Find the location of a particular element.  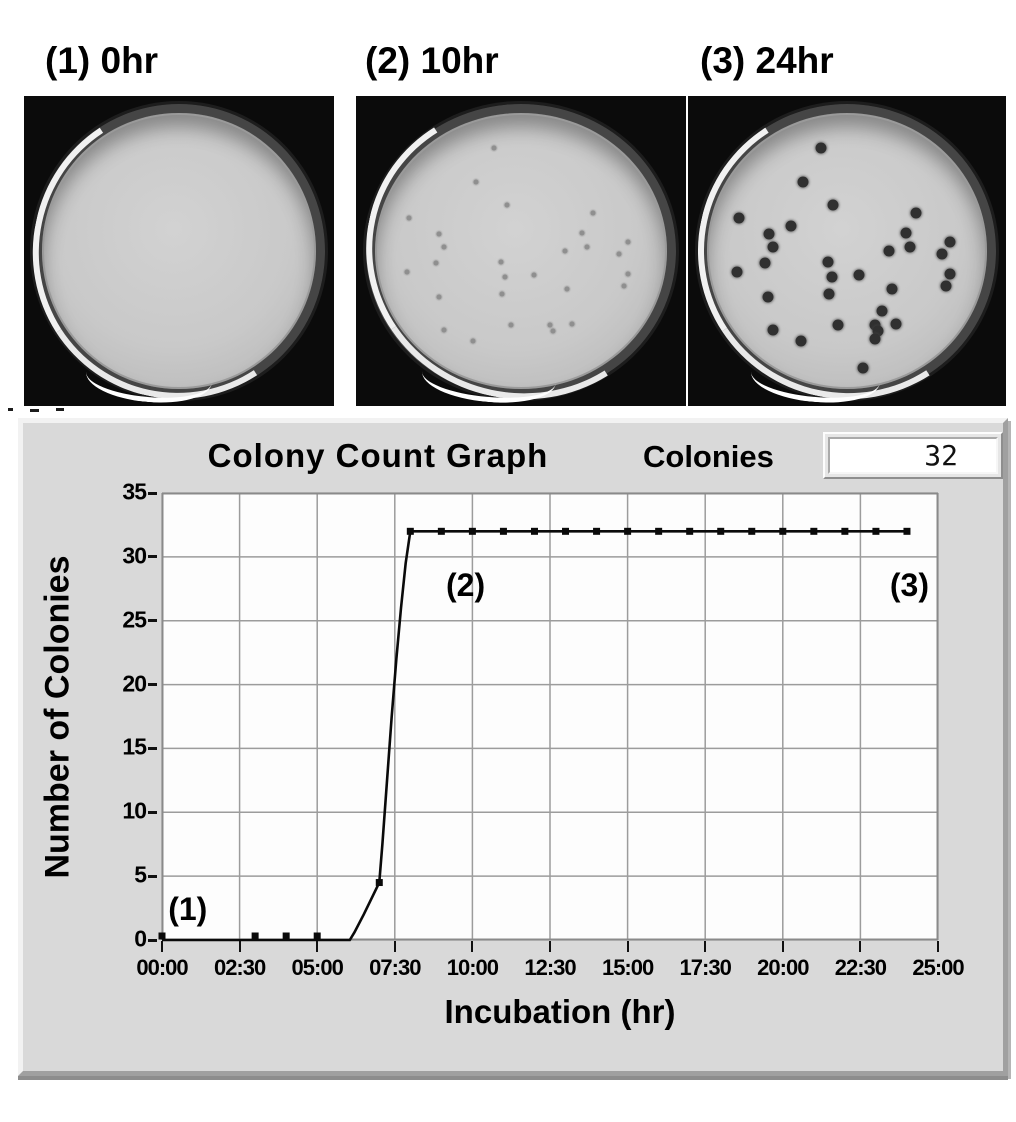

y-tick-label: 0 is located at coordinates (140, 938).